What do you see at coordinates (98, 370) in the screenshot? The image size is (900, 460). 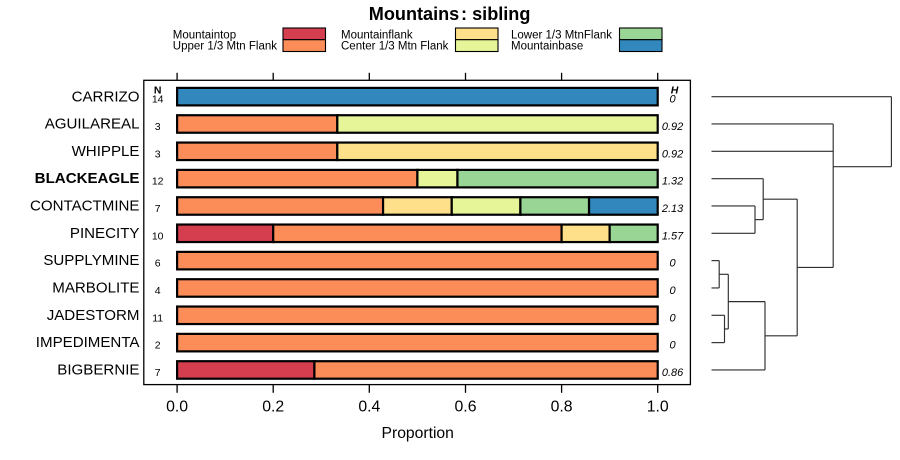 I see `svg-text: BIGBERNIE` at bounding box center [98, 370].